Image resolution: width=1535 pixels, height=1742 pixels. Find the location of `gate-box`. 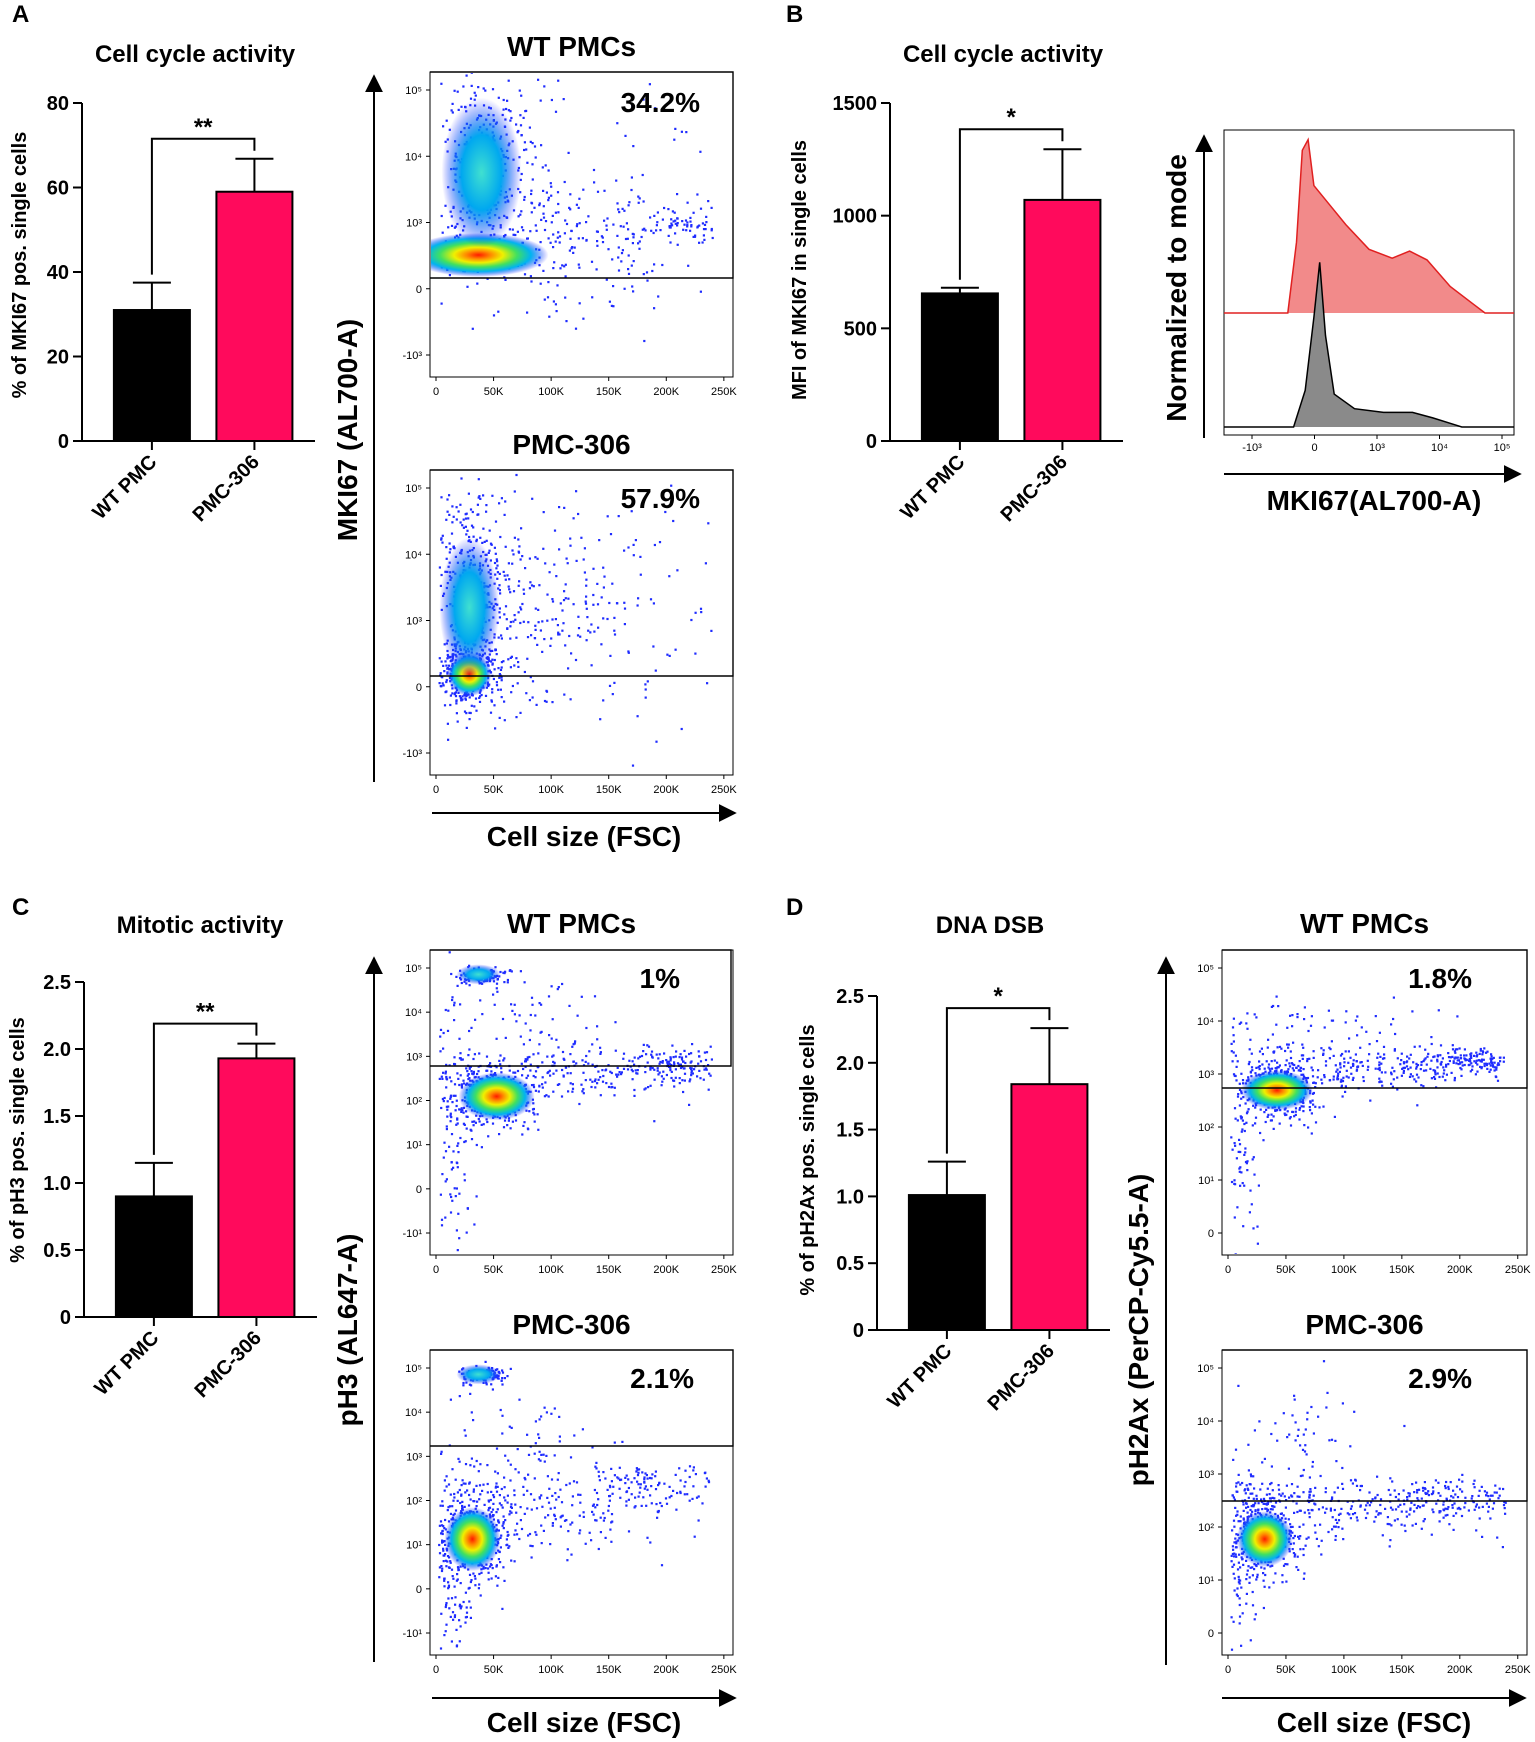

gate-box is located at coordinates (582, 573).